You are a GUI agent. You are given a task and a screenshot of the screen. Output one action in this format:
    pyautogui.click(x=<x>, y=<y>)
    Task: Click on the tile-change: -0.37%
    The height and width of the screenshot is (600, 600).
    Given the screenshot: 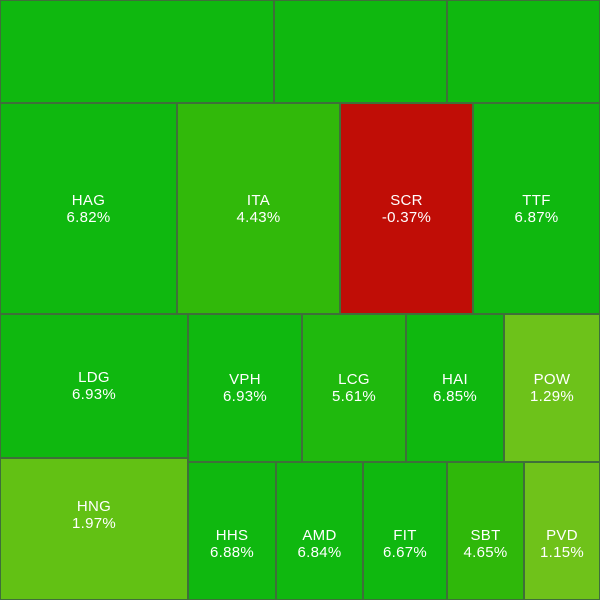 What is the action you would take?
    pyautogui.click(x=406, y=217)
    